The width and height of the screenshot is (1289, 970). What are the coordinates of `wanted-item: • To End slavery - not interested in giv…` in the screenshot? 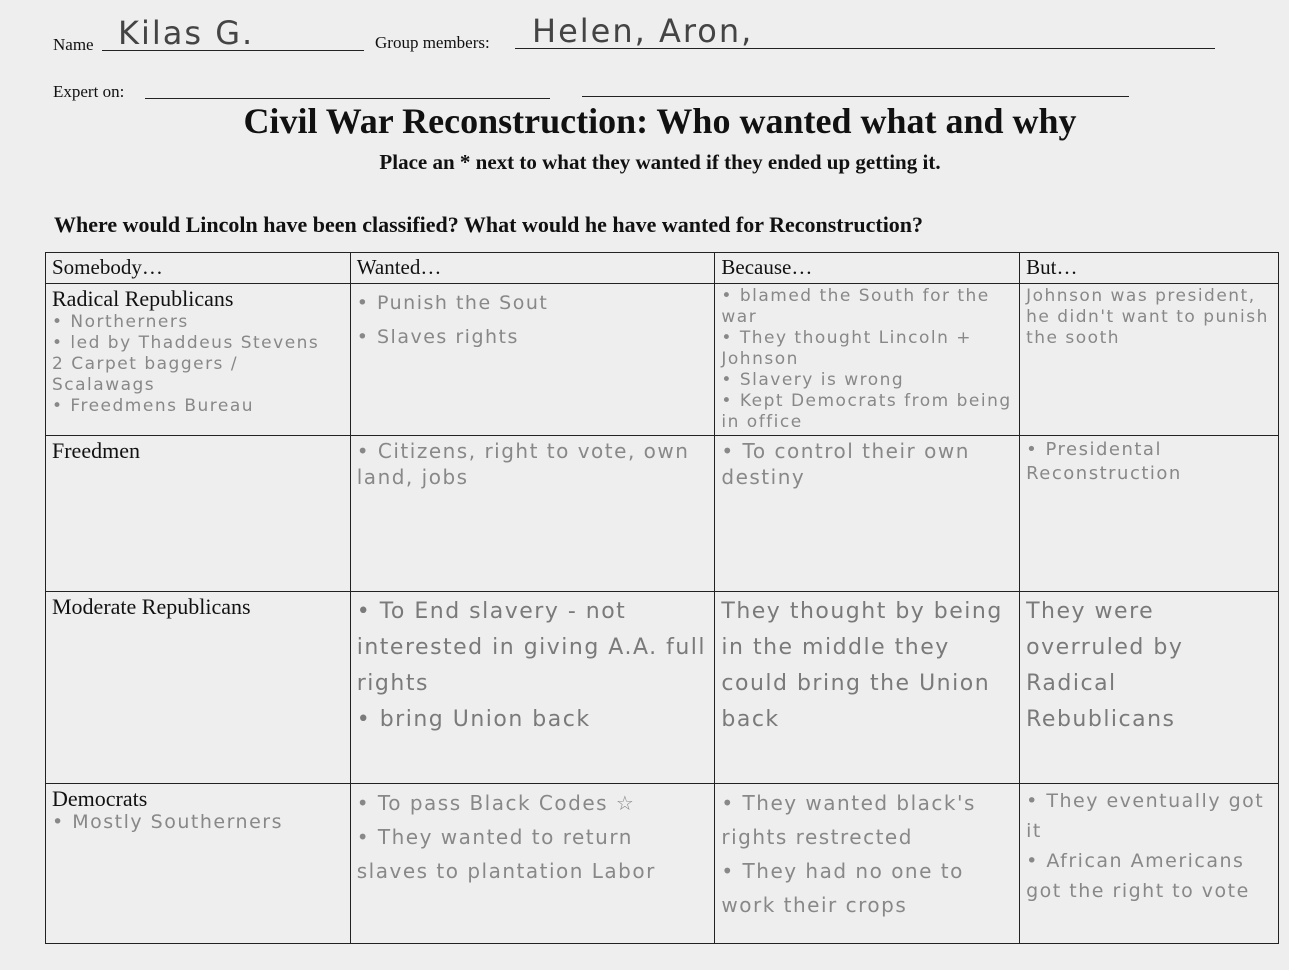 It's located at (531, 647).